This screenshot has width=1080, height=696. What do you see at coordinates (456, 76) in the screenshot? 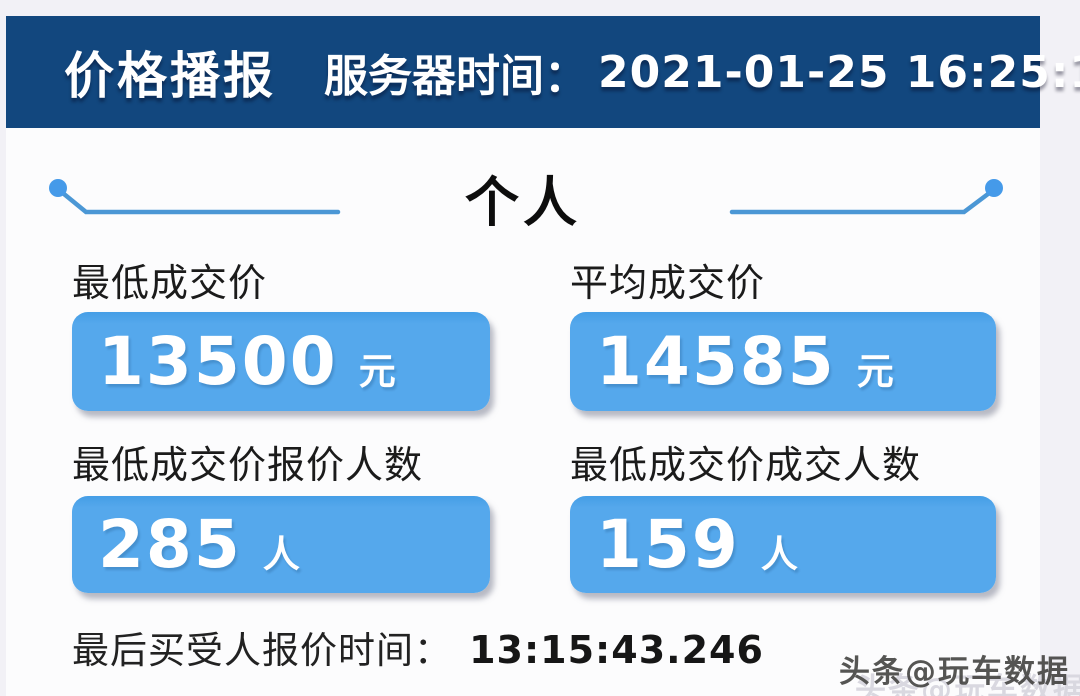
I see `server-time-label: 服务器时间：` at bounding box center [456, 76].